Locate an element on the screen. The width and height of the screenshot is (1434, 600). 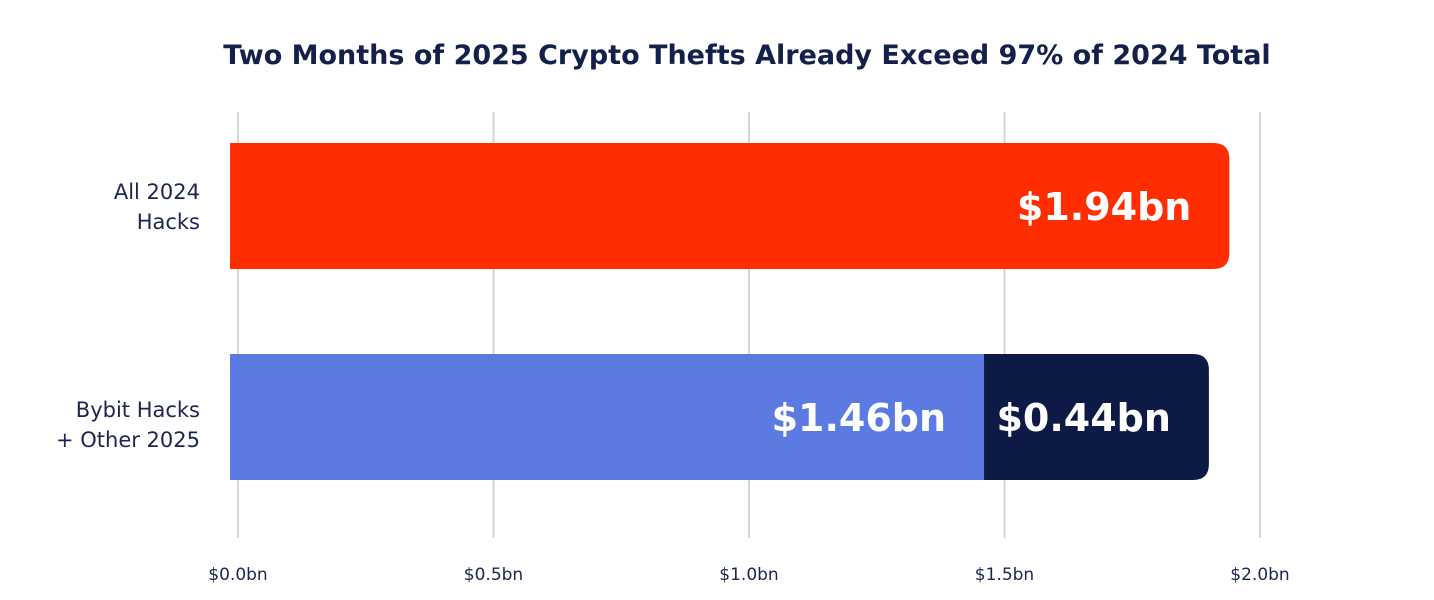
bar-value-label: $1.94bn is located at coordinates (1104, 207).